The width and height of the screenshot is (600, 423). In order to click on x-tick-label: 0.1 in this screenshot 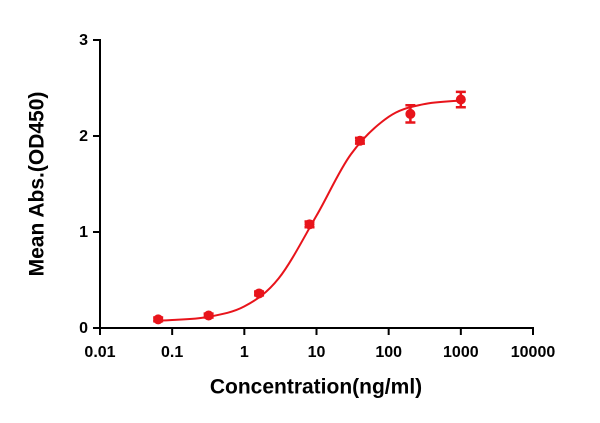, I will do `click(172, 352)`.